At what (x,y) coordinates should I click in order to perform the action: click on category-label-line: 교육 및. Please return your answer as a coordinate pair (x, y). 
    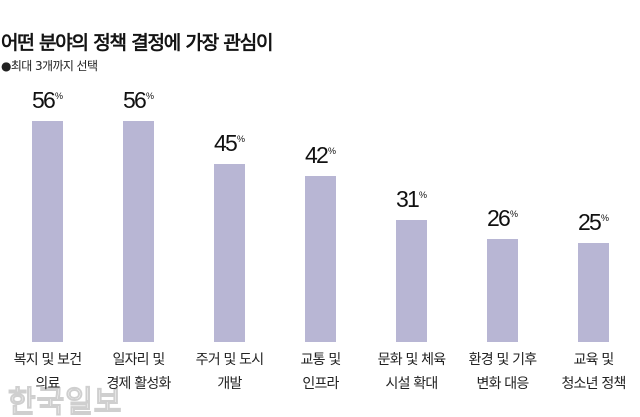
    Looking at the image, I should click on (594, 360).